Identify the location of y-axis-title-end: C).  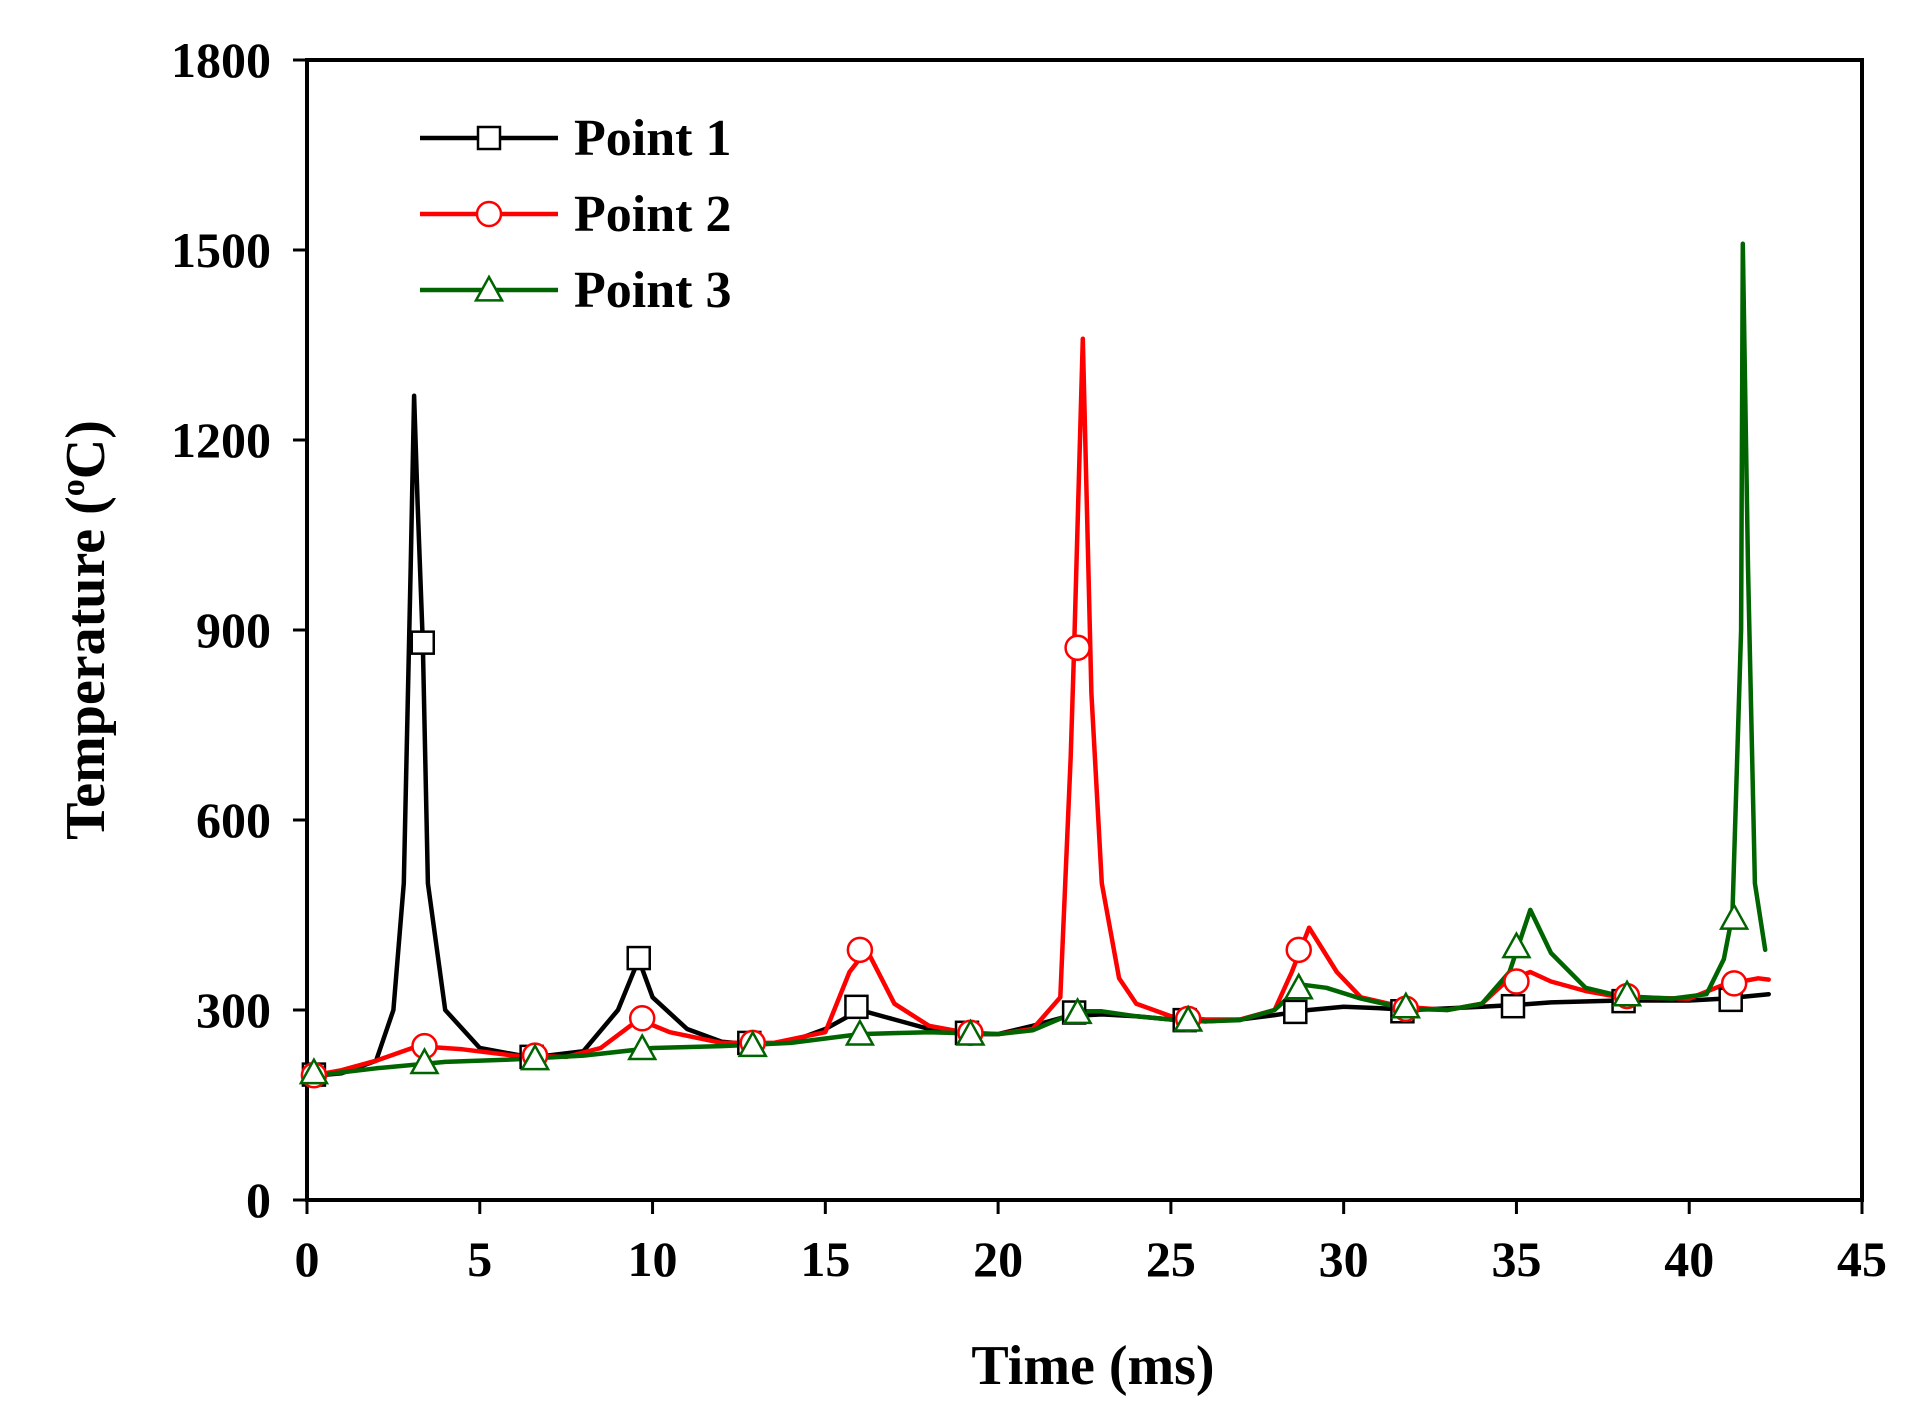
(86, 449).